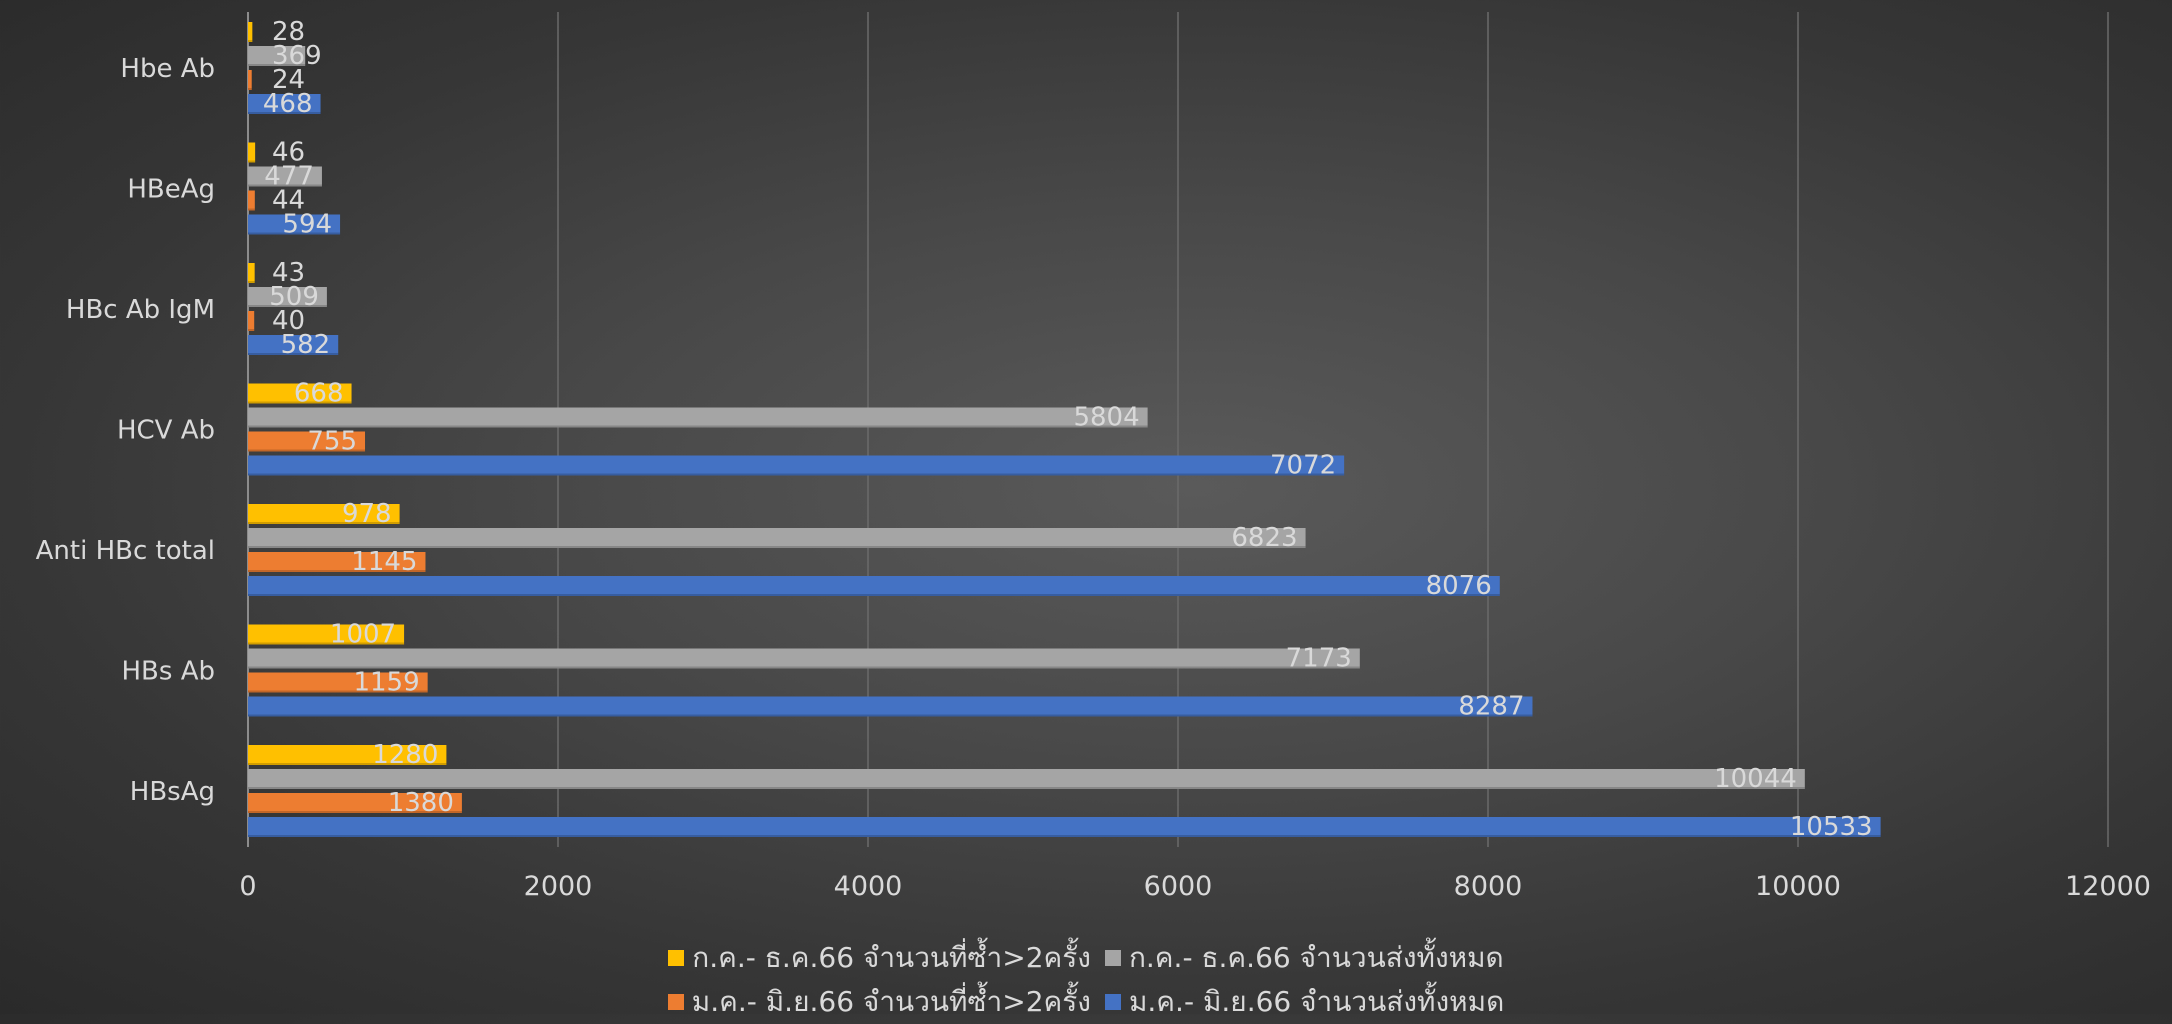  Describe the element at coordinates (288, 32) in the screenshot. I see `data-label: 28` at that location.